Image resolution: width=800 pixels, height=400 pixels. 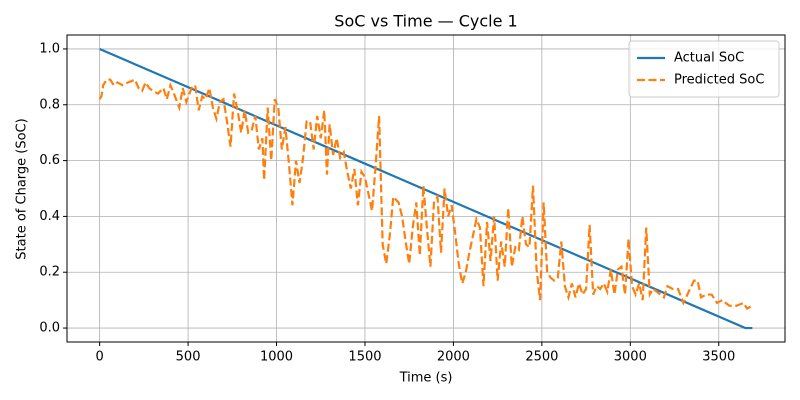 What do you see at coordinates (49, 160) in the screenshot?
I see `y-tick-label: 0.6` at bounding box center [49, 160].